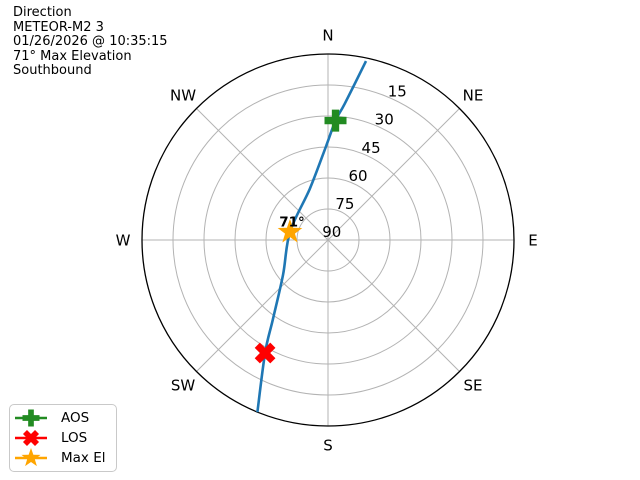 Image resolution: width=640 pixels, height=480 pixels. Describe the element at coordinates (328, 445) in the screenshot. I see `compass-label-s: S` at that location.